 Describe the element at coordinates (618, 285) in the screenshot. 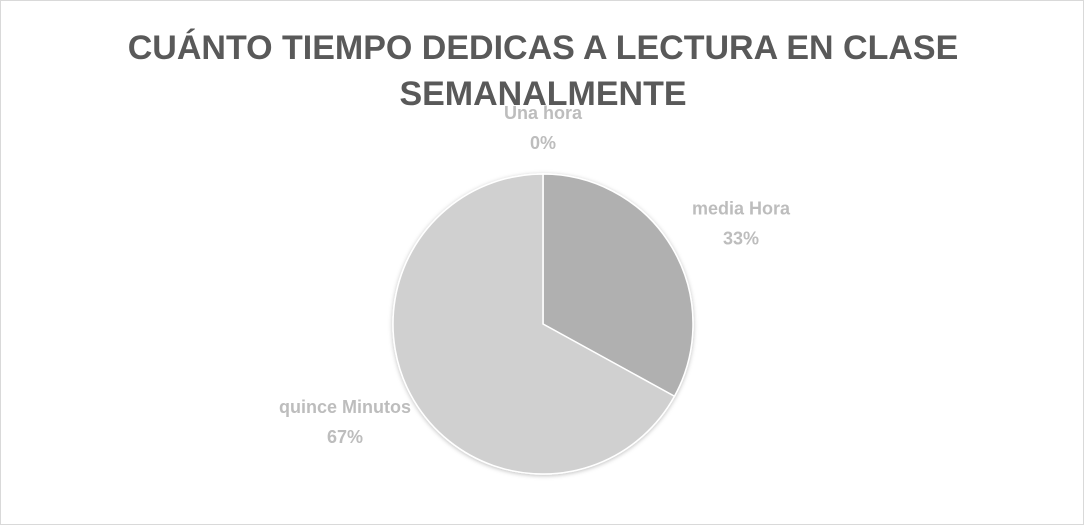

I see `pie-slice` at that location.